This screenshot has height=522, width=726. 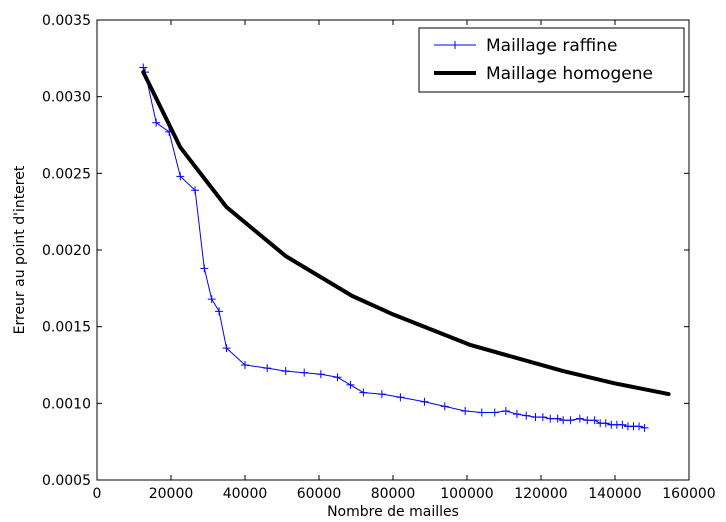 I want to click on y-tick-label: 0.0030, so click(x=66, y=98).